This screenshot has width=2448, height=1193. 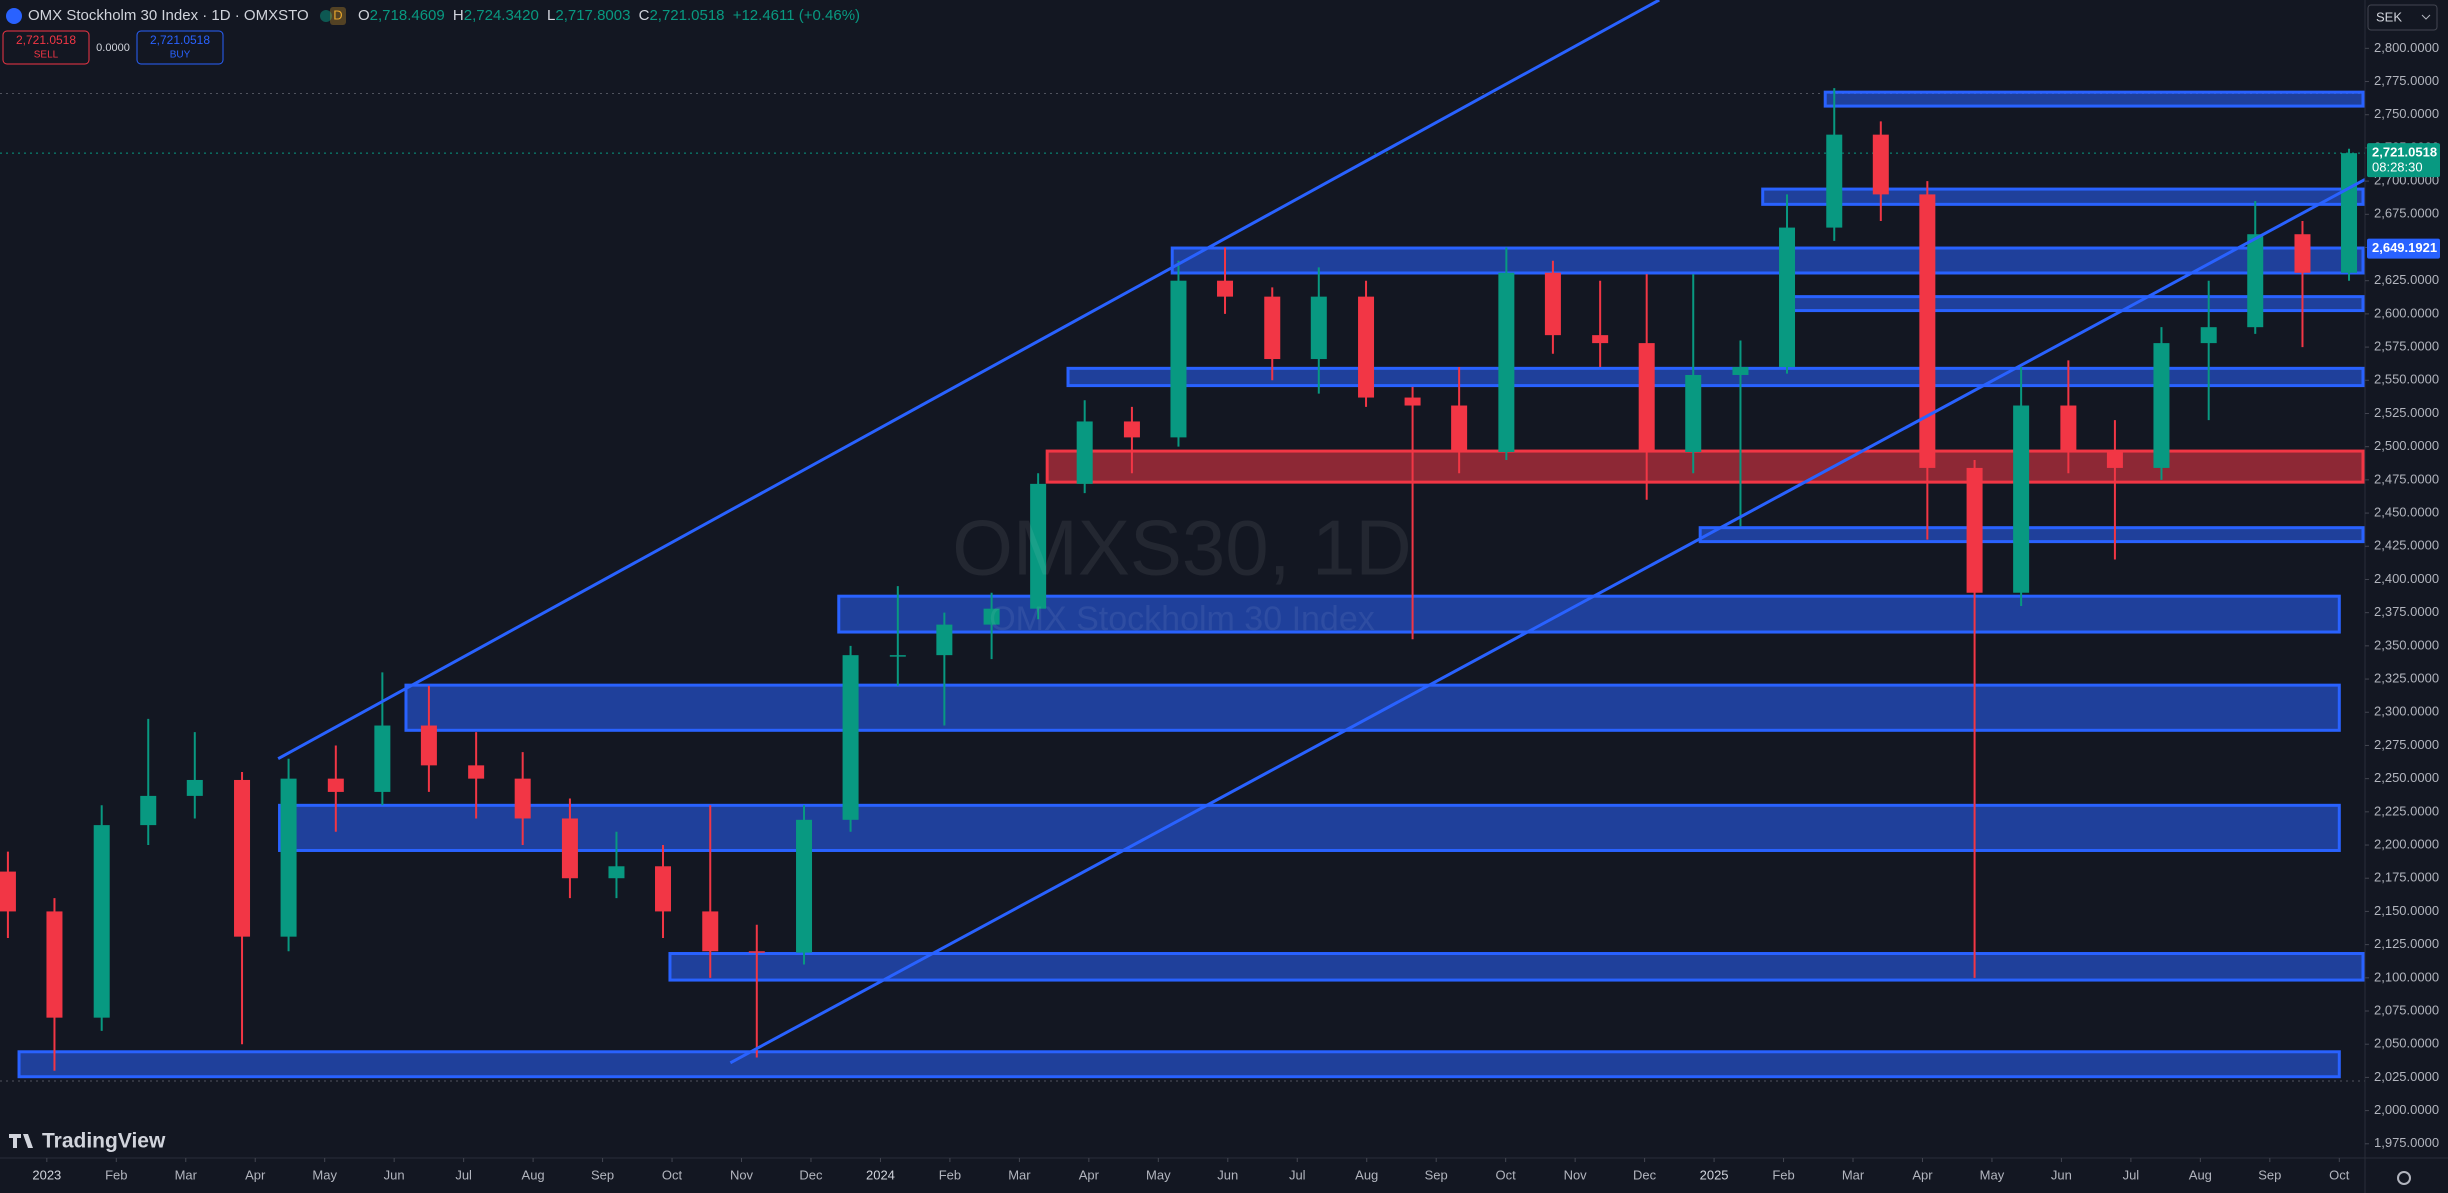 What do you see at coordinates (2406, 976) in the screenshot?
I see `y-tick-label: 2,100.0000` at bounding box center [2406, 976].